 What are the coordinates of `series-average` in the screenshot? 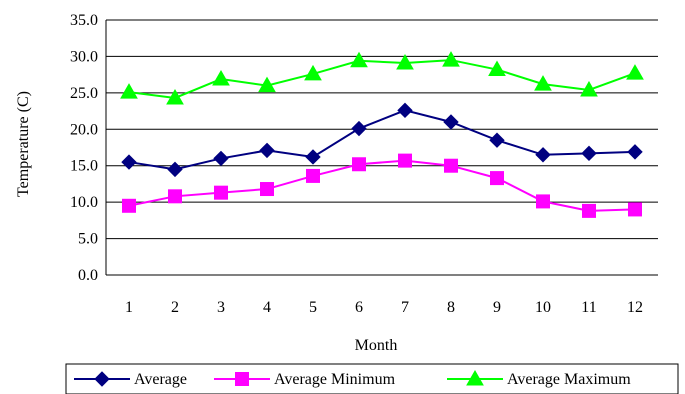 It's located at (382, 140).